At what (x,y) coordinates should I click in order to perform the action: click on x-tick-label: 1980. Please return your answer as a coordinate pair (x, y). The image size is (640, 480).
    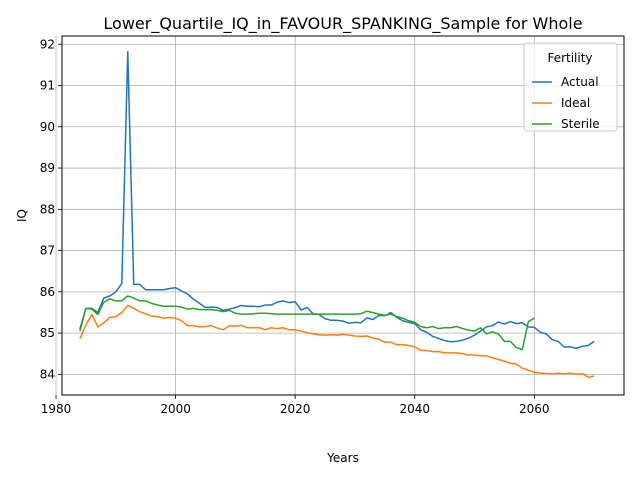
    Looking at the image, I should click on (56, 409).